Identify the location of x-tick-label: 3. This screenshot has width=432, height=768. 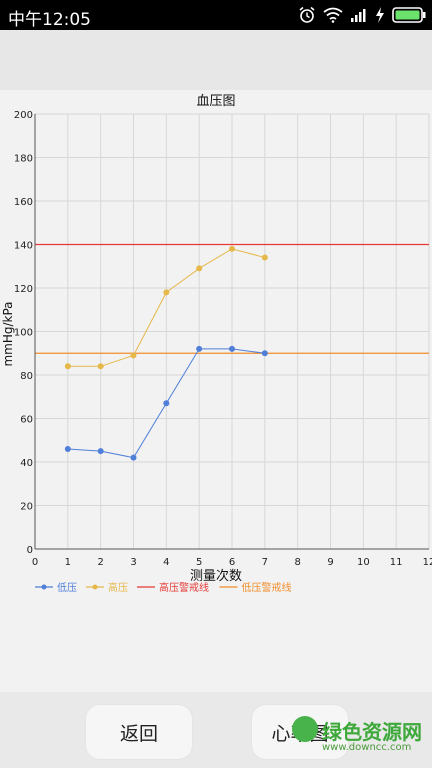
(133, 562).